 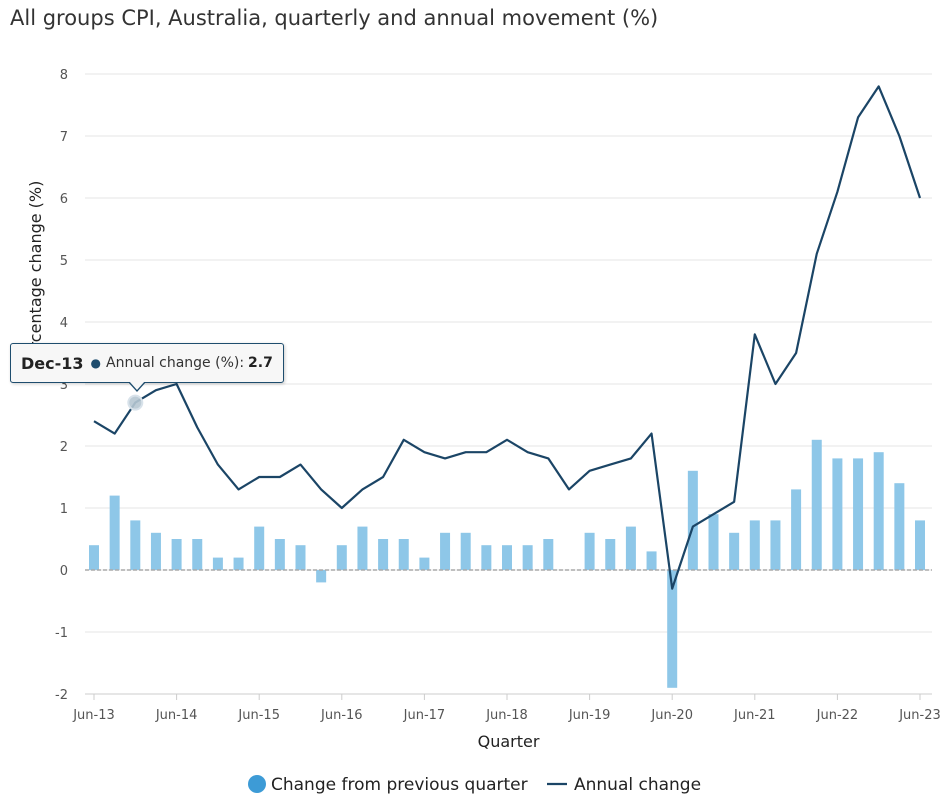 I want to click on hover-point-marker, so click(x=135, y=402).